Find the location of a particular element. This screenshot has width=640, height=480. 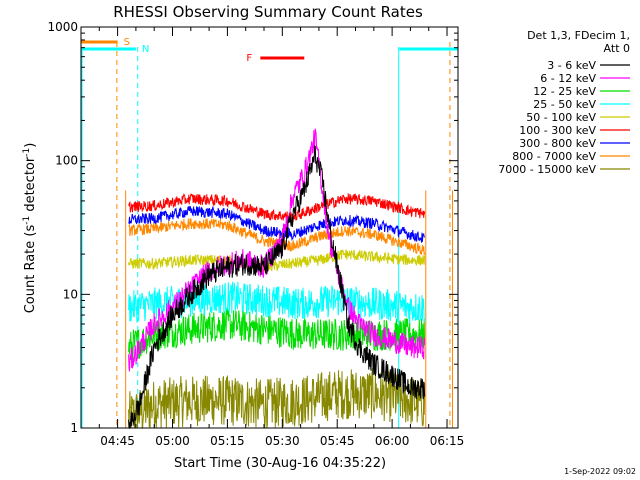

chart-title: RHESSI Observing Summary Count Rates is located at coordinates (268, 12).